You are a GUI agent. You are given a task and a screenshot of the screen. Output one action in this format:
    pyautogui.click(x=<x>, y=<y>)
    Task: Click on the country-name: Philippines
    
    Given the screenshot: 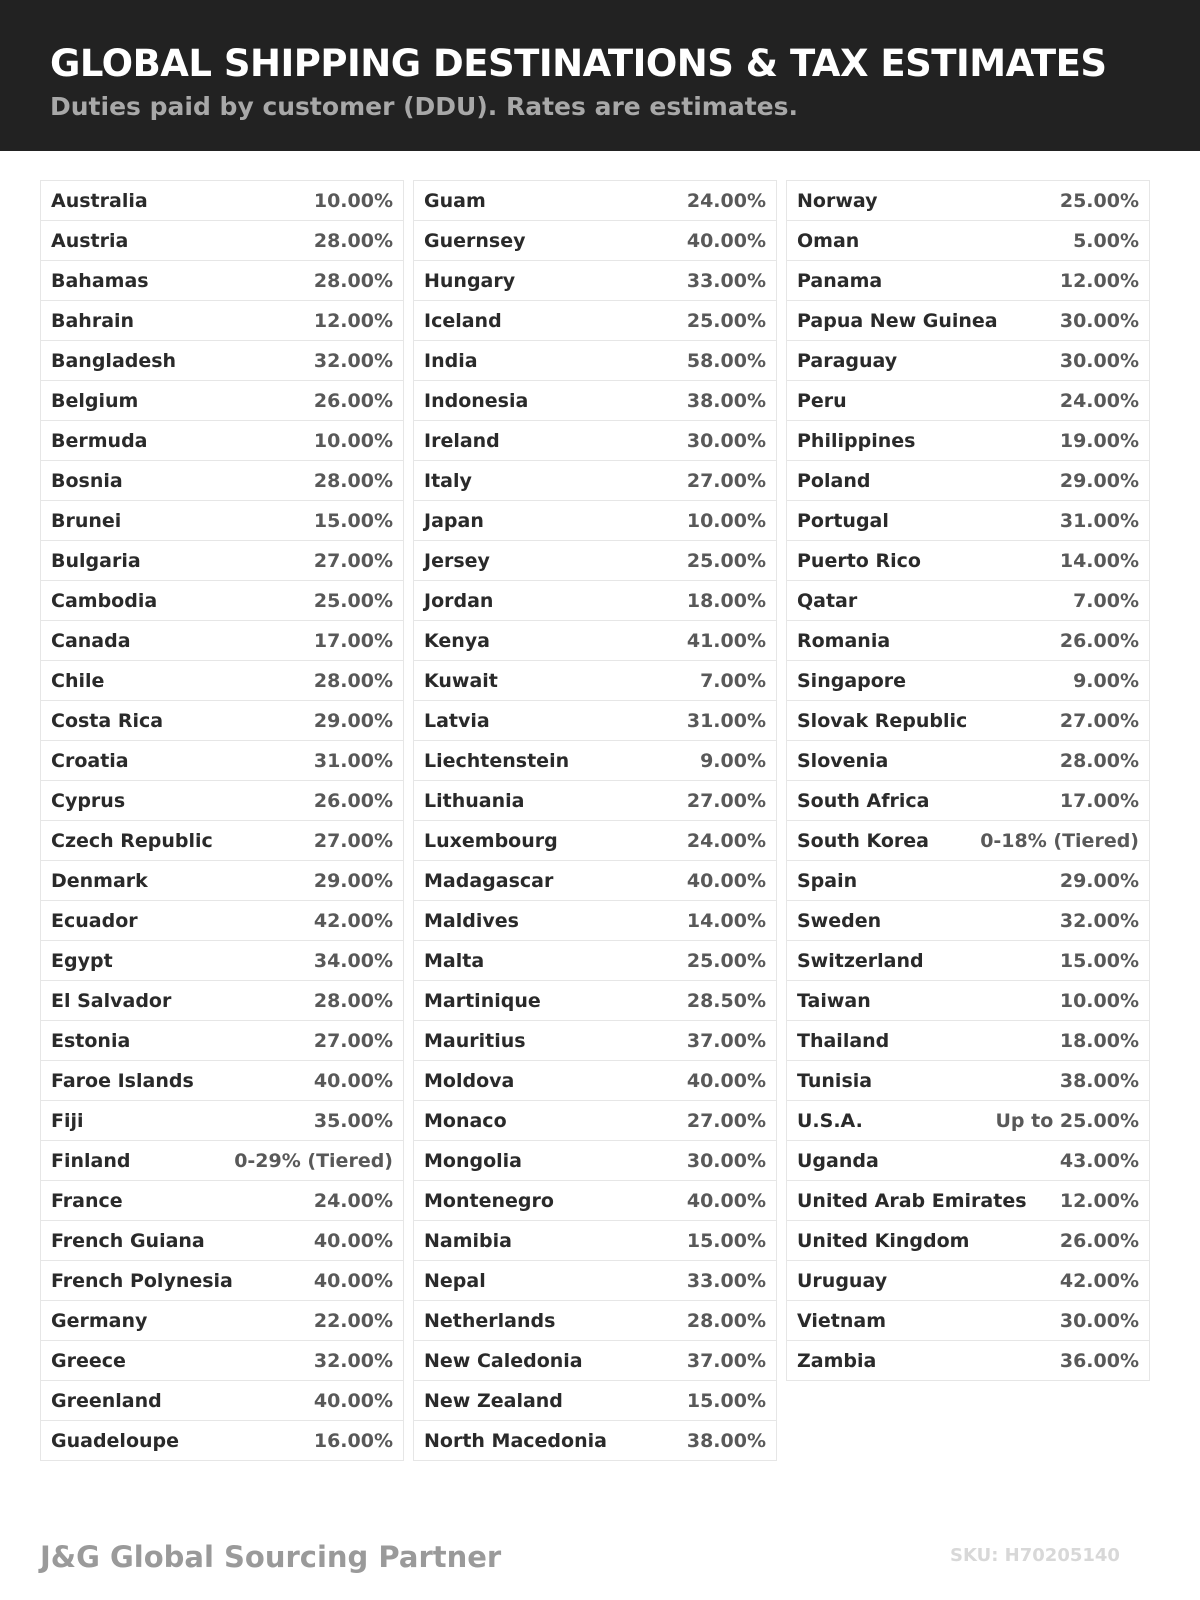 What is the action you would take?
    pyautogui.click(x=856, y=440)
    